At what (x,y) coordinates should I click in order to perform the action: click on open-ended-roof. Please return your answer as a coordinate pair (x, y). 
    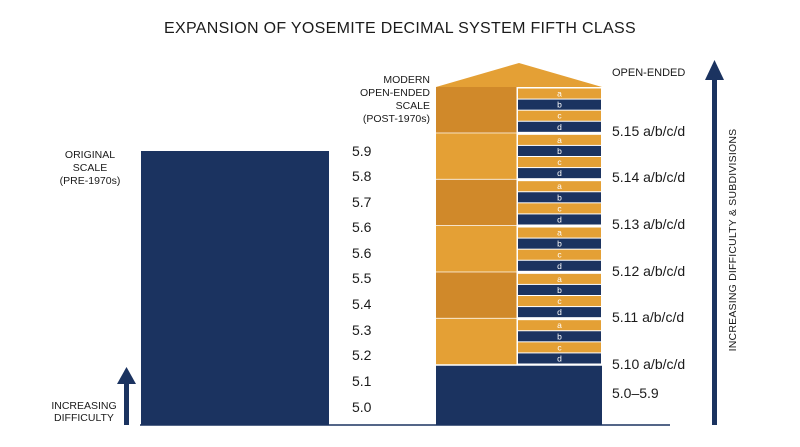
    Looking at the image, I should click on (519, 75).